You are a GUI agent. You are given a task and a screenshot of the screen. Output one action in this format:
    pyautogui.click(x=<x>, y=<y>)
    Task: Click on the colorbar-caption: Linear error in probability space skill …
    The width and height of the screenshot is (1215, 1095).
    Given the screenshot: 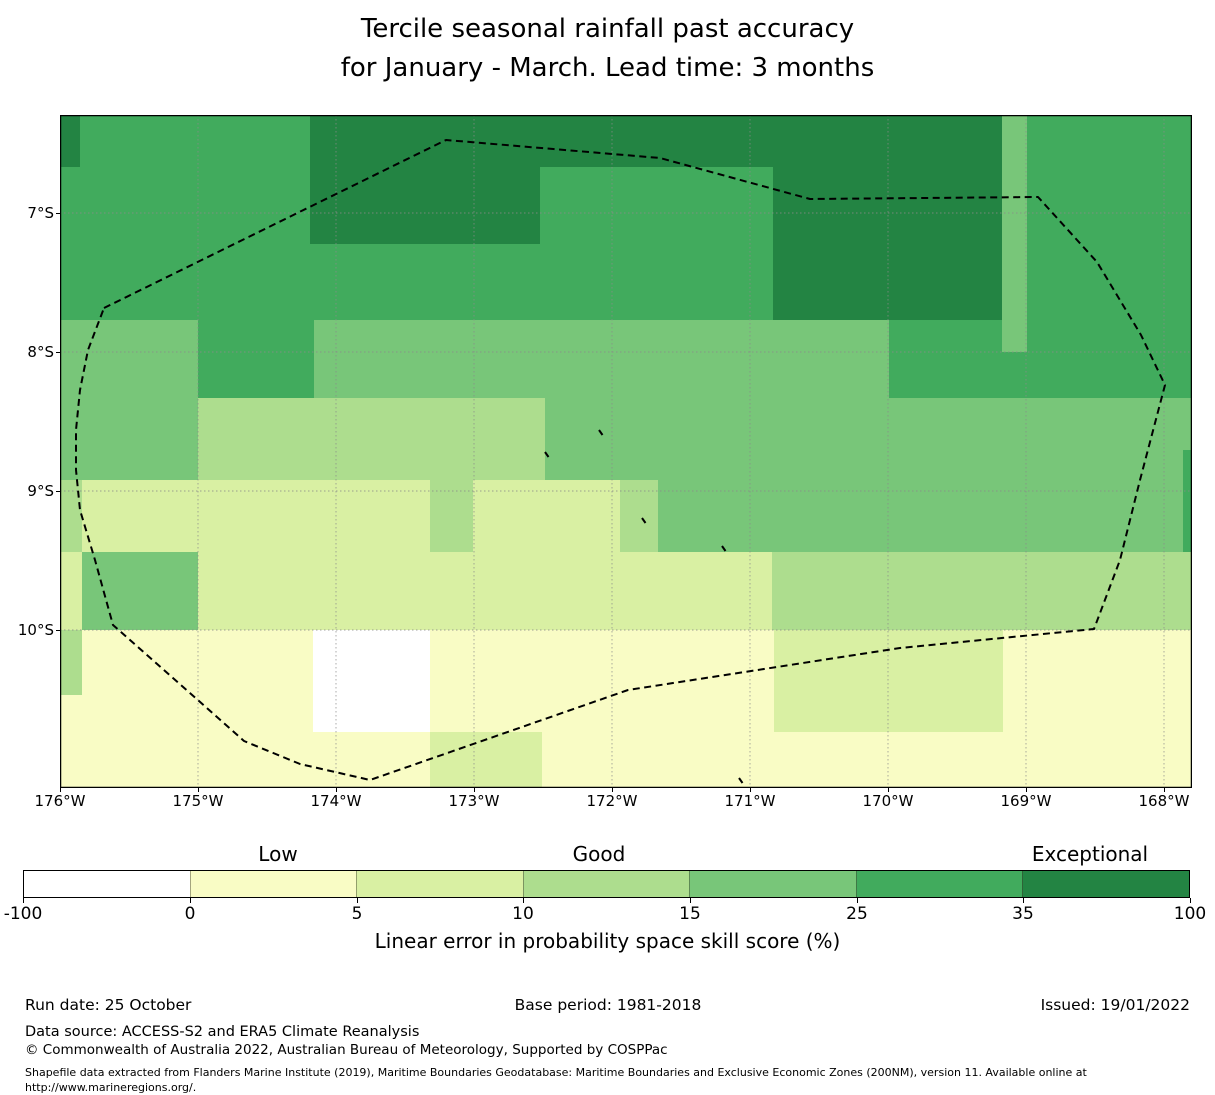 What is the action you would take?
    pyautogui.click(x=607, y=941)
    